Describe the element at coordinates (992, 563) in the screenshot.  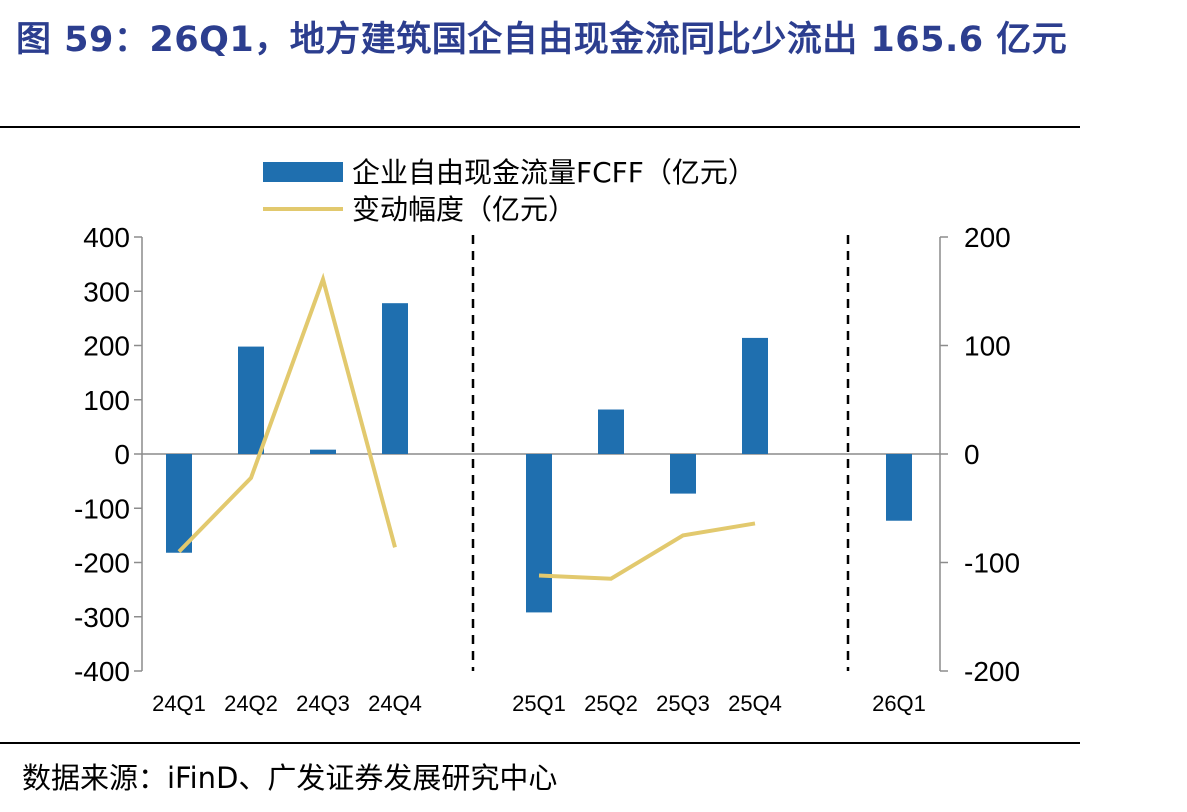
I see `right-tick-label: -100` at that location.